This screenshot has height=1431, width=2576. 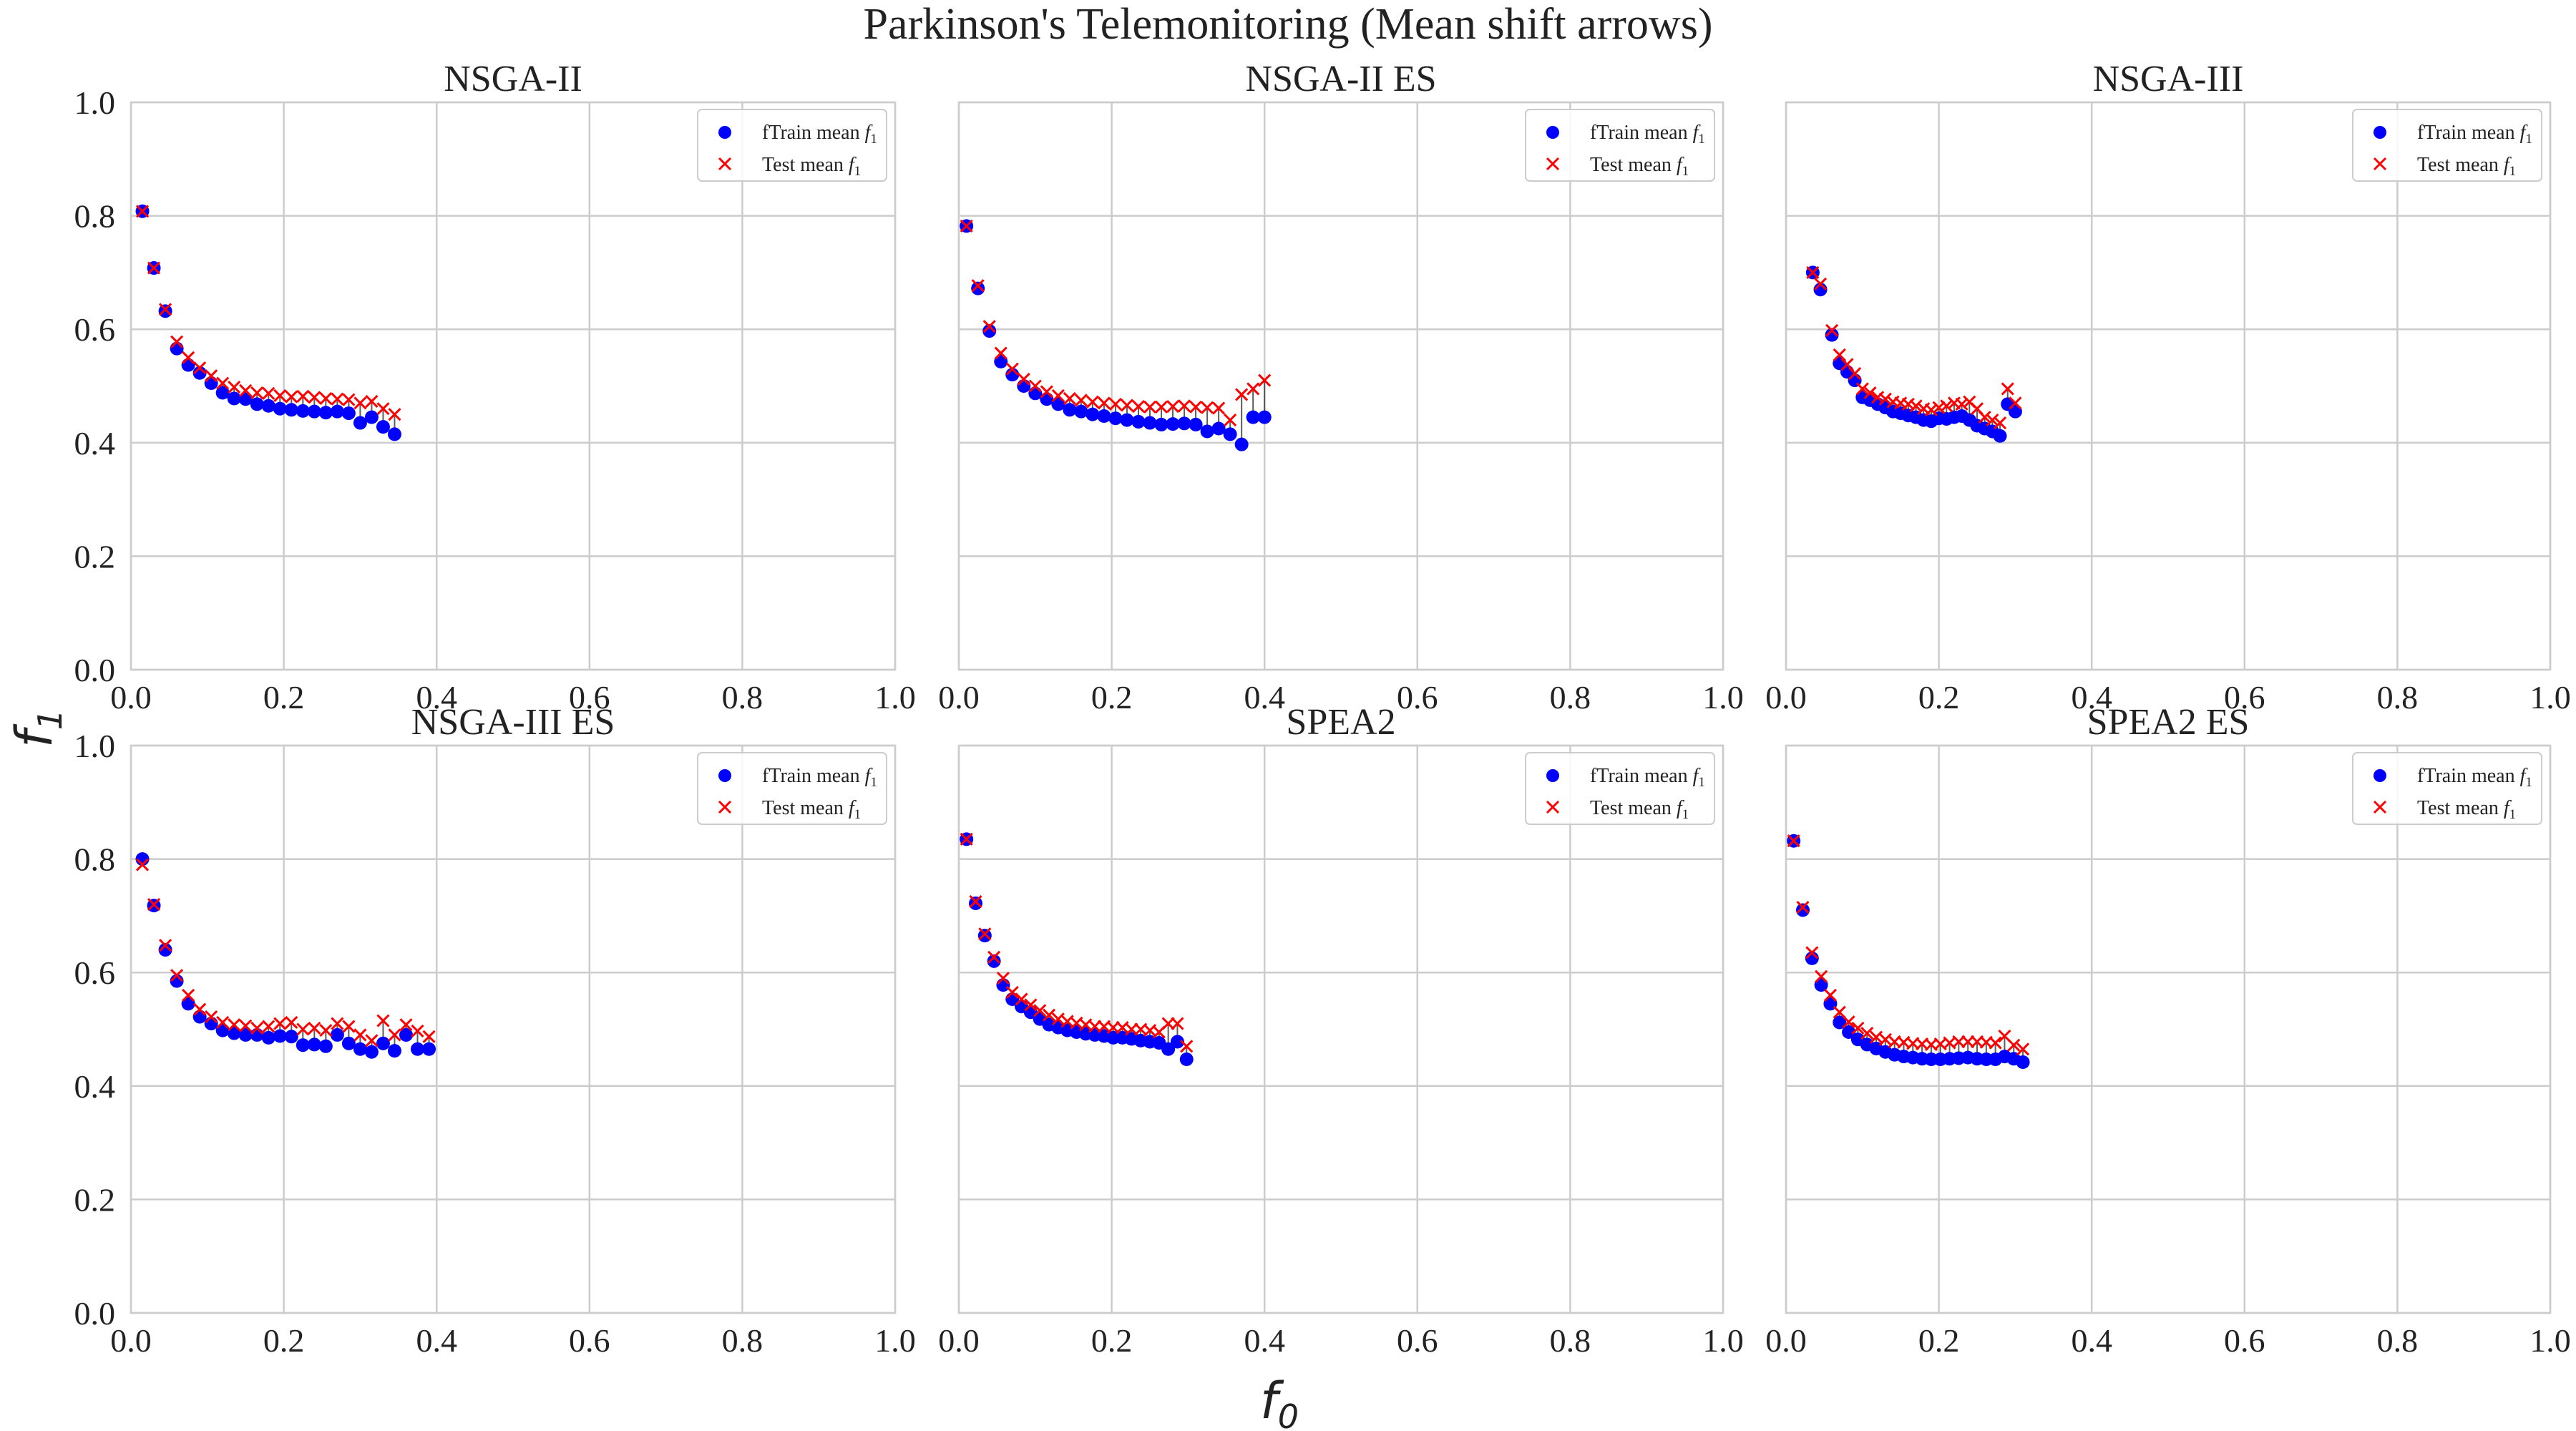 What do you see at coordinates (1570, 1340) in the screenshot?
I see `x-tick-label: 0.8` at bounding box center [1570, 1340].